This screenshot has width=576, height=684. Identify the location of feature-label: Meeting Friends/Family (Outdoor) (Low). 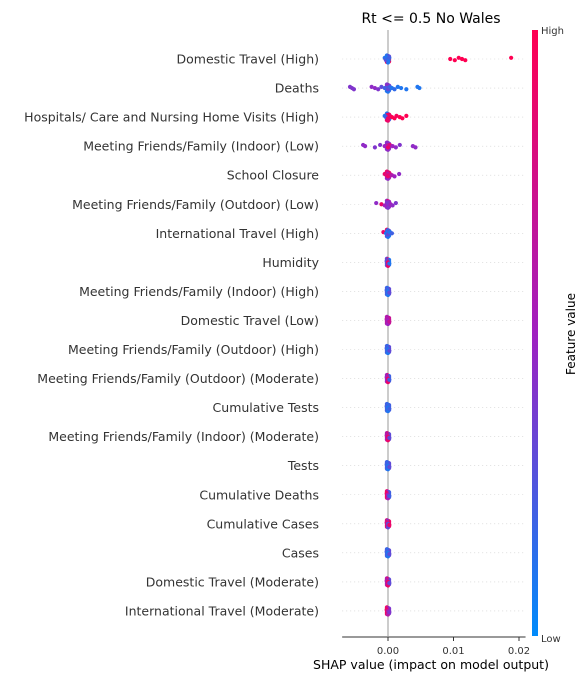
(195, 204).